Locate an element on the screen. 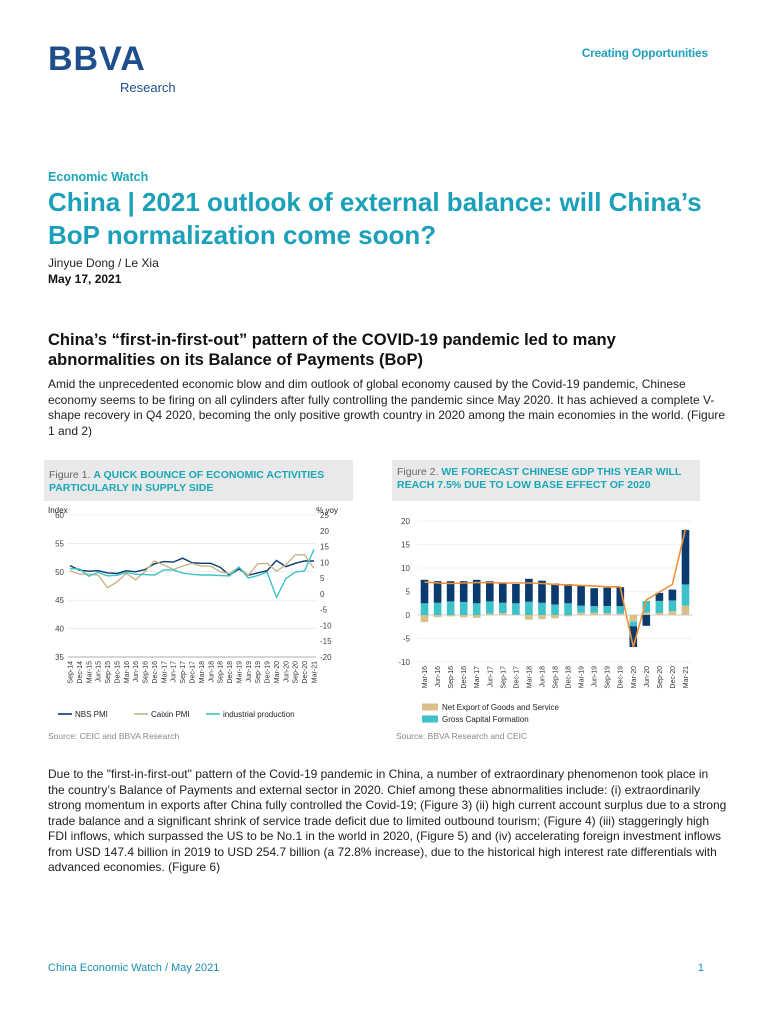 This screenshot has width=768, height=1024. y2-tick-label: -15 is located at coordinates (326, 641).